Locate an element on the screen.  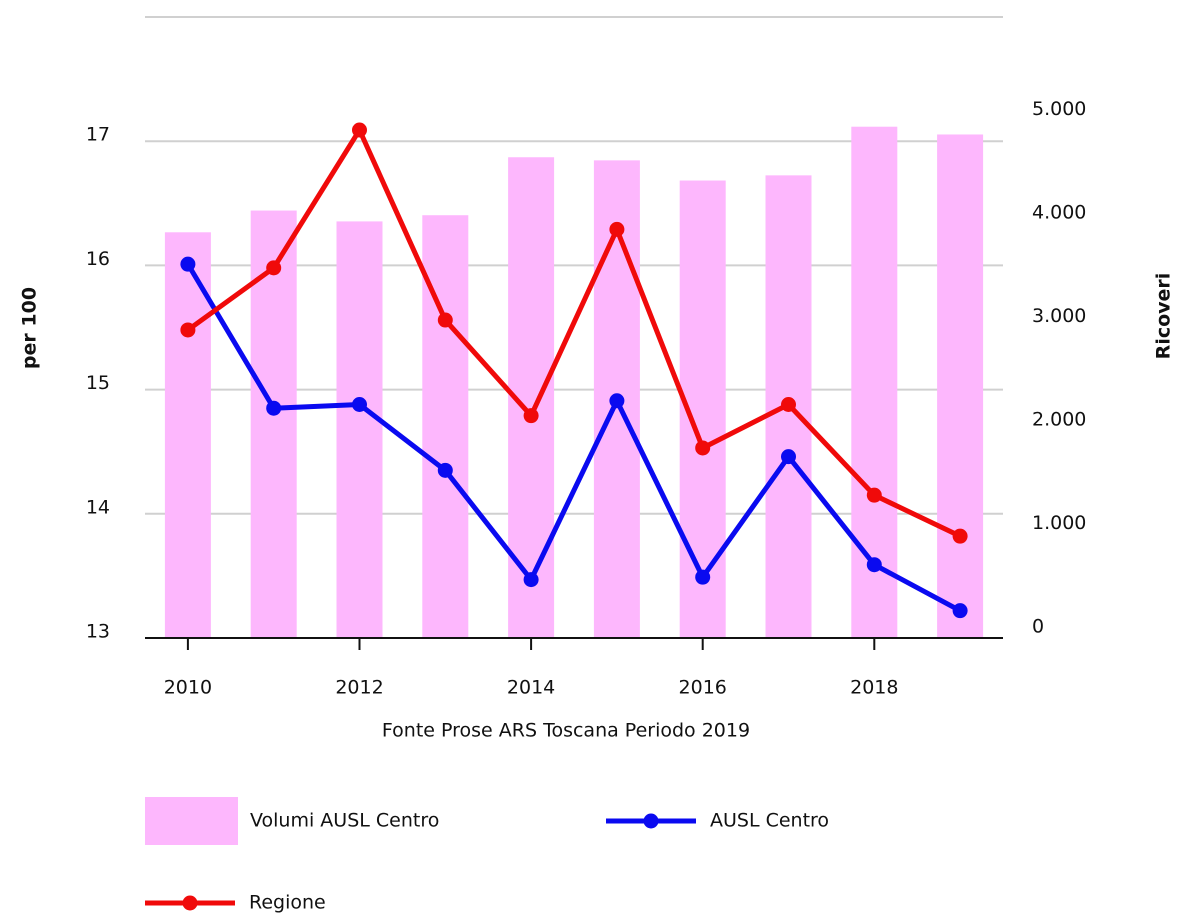
x-tick-label: 2012 is located at coordinates (359, 688).